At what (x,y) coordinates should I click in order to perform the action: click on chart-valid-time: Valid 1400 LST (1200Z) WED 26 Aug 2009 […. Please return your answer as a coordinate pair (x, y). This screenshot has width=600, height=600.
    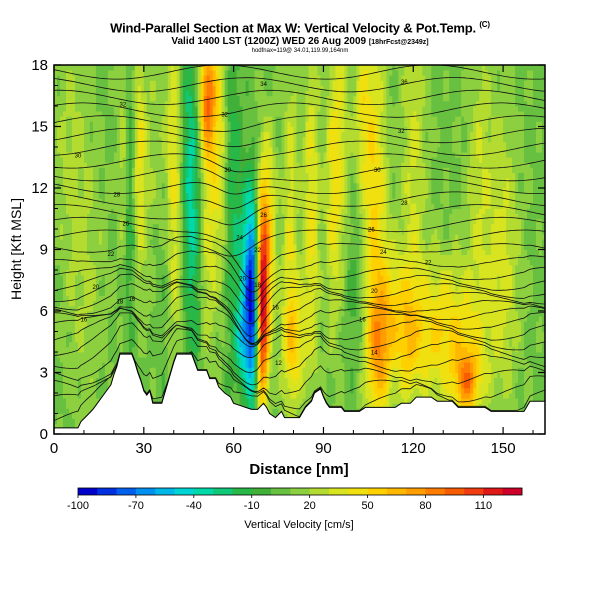
    Looking at the image, I should click on (300, 41).